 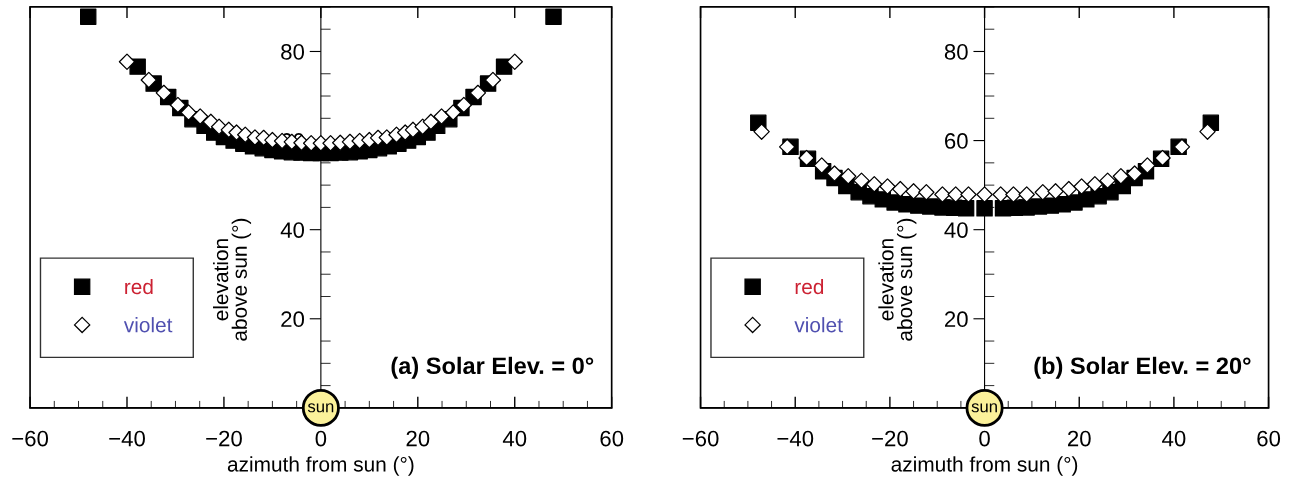 What do you see at coordinates (492, 367) in the screenshot?
I see `text: (a) Solar Elev. = 0°` at bounding box center [492, 367].